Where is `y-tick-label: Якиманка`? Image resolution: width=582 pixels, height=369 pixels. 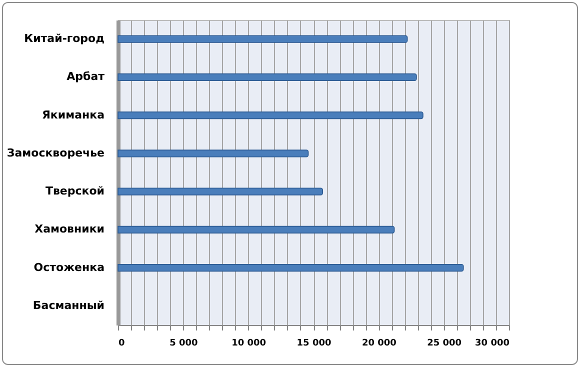
y-tick-label: Якиманка is located at coordinates (73, 115).